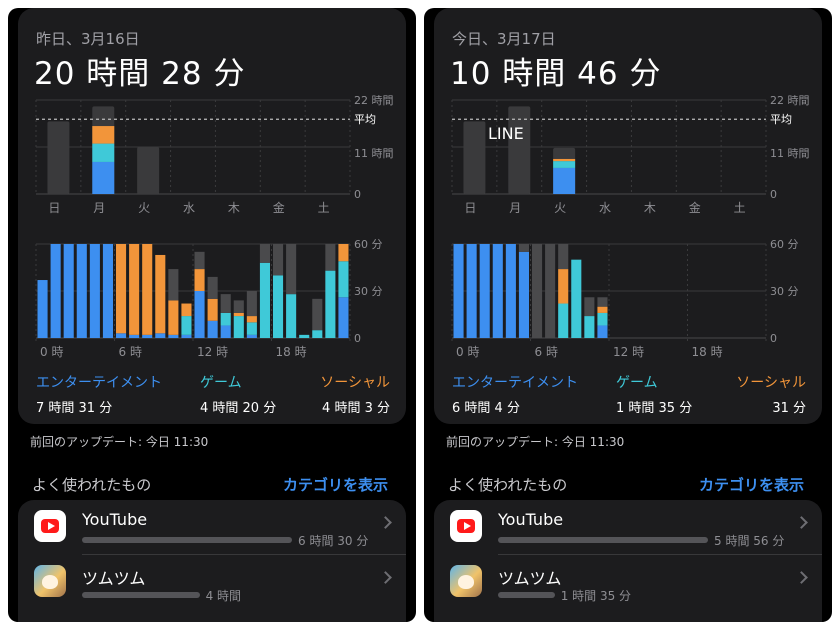 The width and height of the screenshot is (840, 630). Describe the element at coordinates (508, 485) in the screenshot. I see `most-used-title: よく使われたもの` at that location.